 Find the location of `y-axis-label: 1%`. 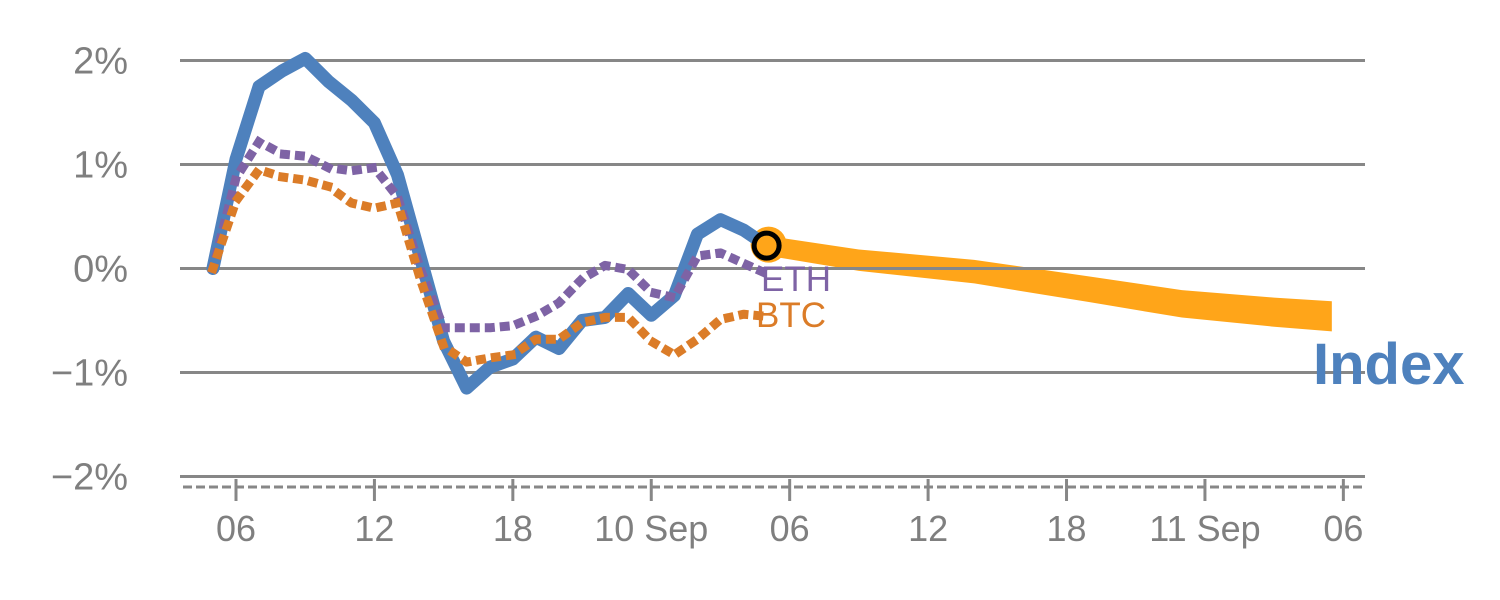

y-axis-label: 1% is located at coordinates (100, 166).